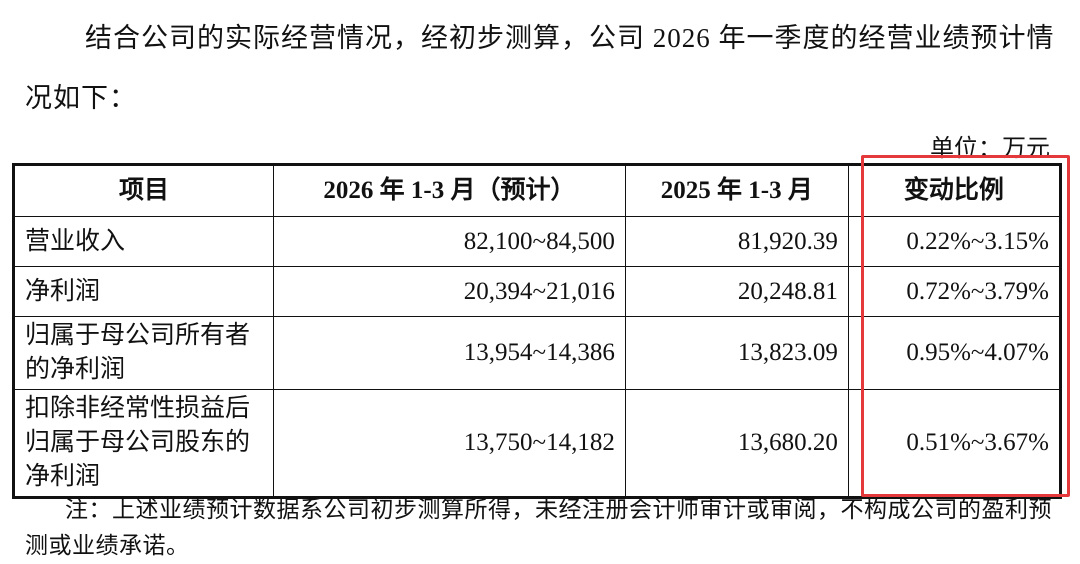 This screenshot has width=1080, height=564. Describe the element at coordinates (736, 443) in the screenshot. I see `value-cell: 13,680.20` at that location.